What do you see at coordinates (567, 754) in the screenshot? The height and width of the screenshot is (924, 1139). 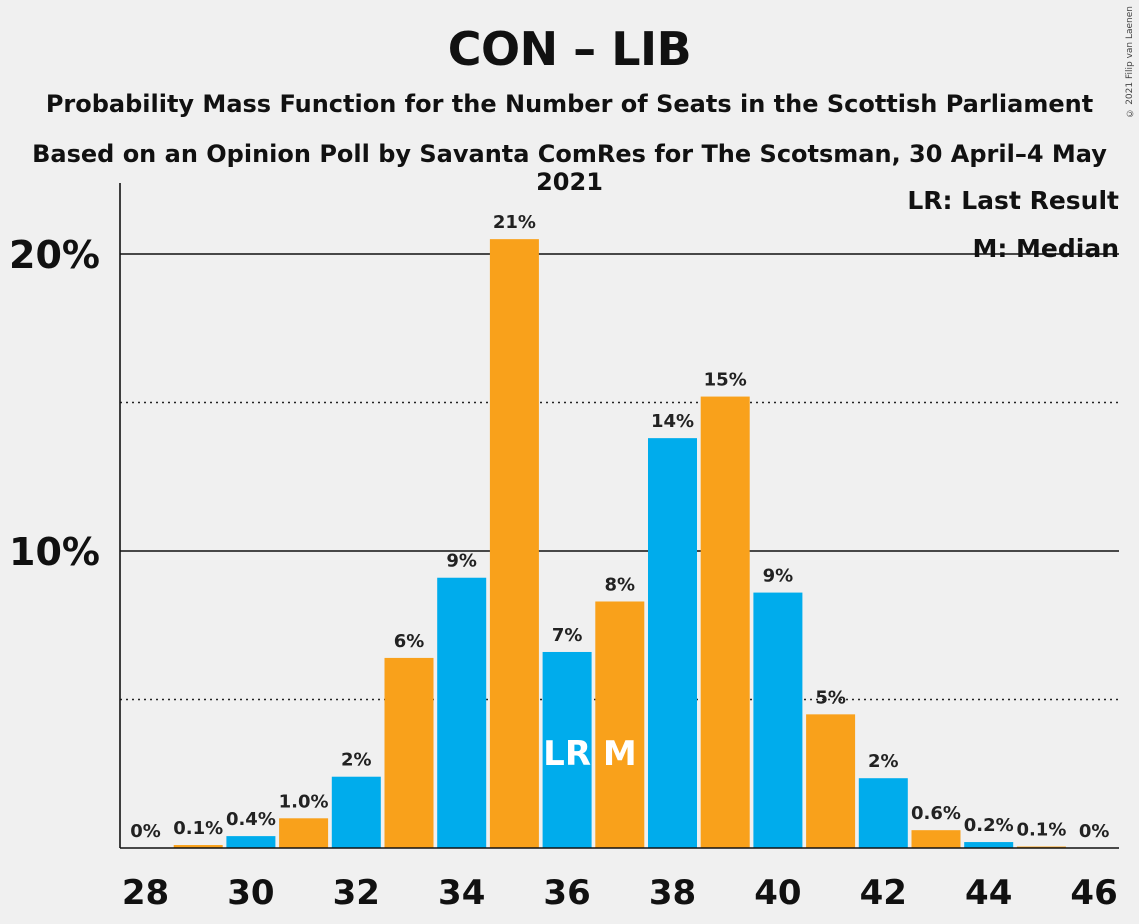 I see `bar-marker-label: LR` at bounding box center [567, 754].